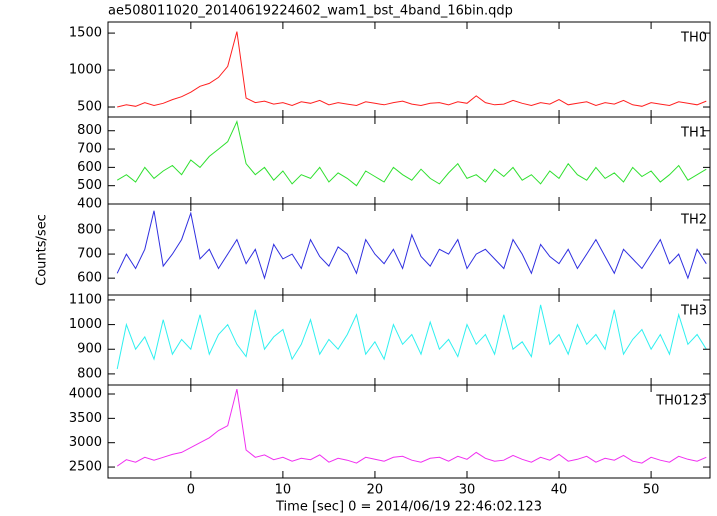 Image resolution: width=717 pixels, height=516 pixels. Describe the element at coordinates (85, 33) in the screenshot. I see `y-tick-label: 1500` at that location.